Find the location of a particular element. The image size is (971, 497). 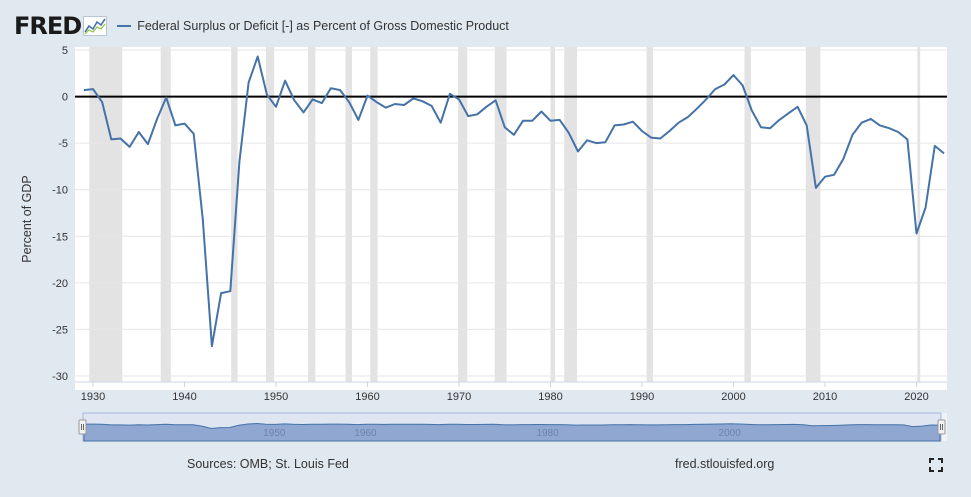

range-navigator: 1950 1960 1980 2000 is located at coordinates (512, 427).